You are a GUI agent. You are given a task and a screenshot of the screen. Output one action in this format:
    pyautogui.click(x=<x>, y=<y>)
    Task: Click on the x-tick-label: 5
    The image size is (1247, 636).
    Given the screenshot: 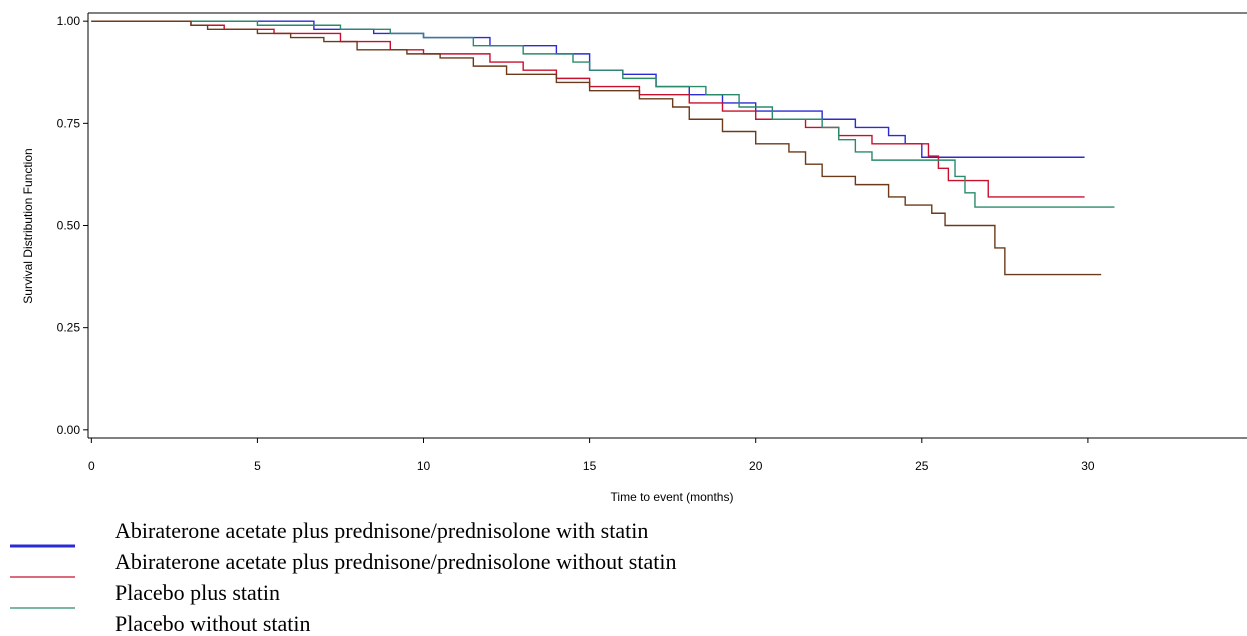 What is the action you would take?
    pyautogui.click(x=257, y=466)
    